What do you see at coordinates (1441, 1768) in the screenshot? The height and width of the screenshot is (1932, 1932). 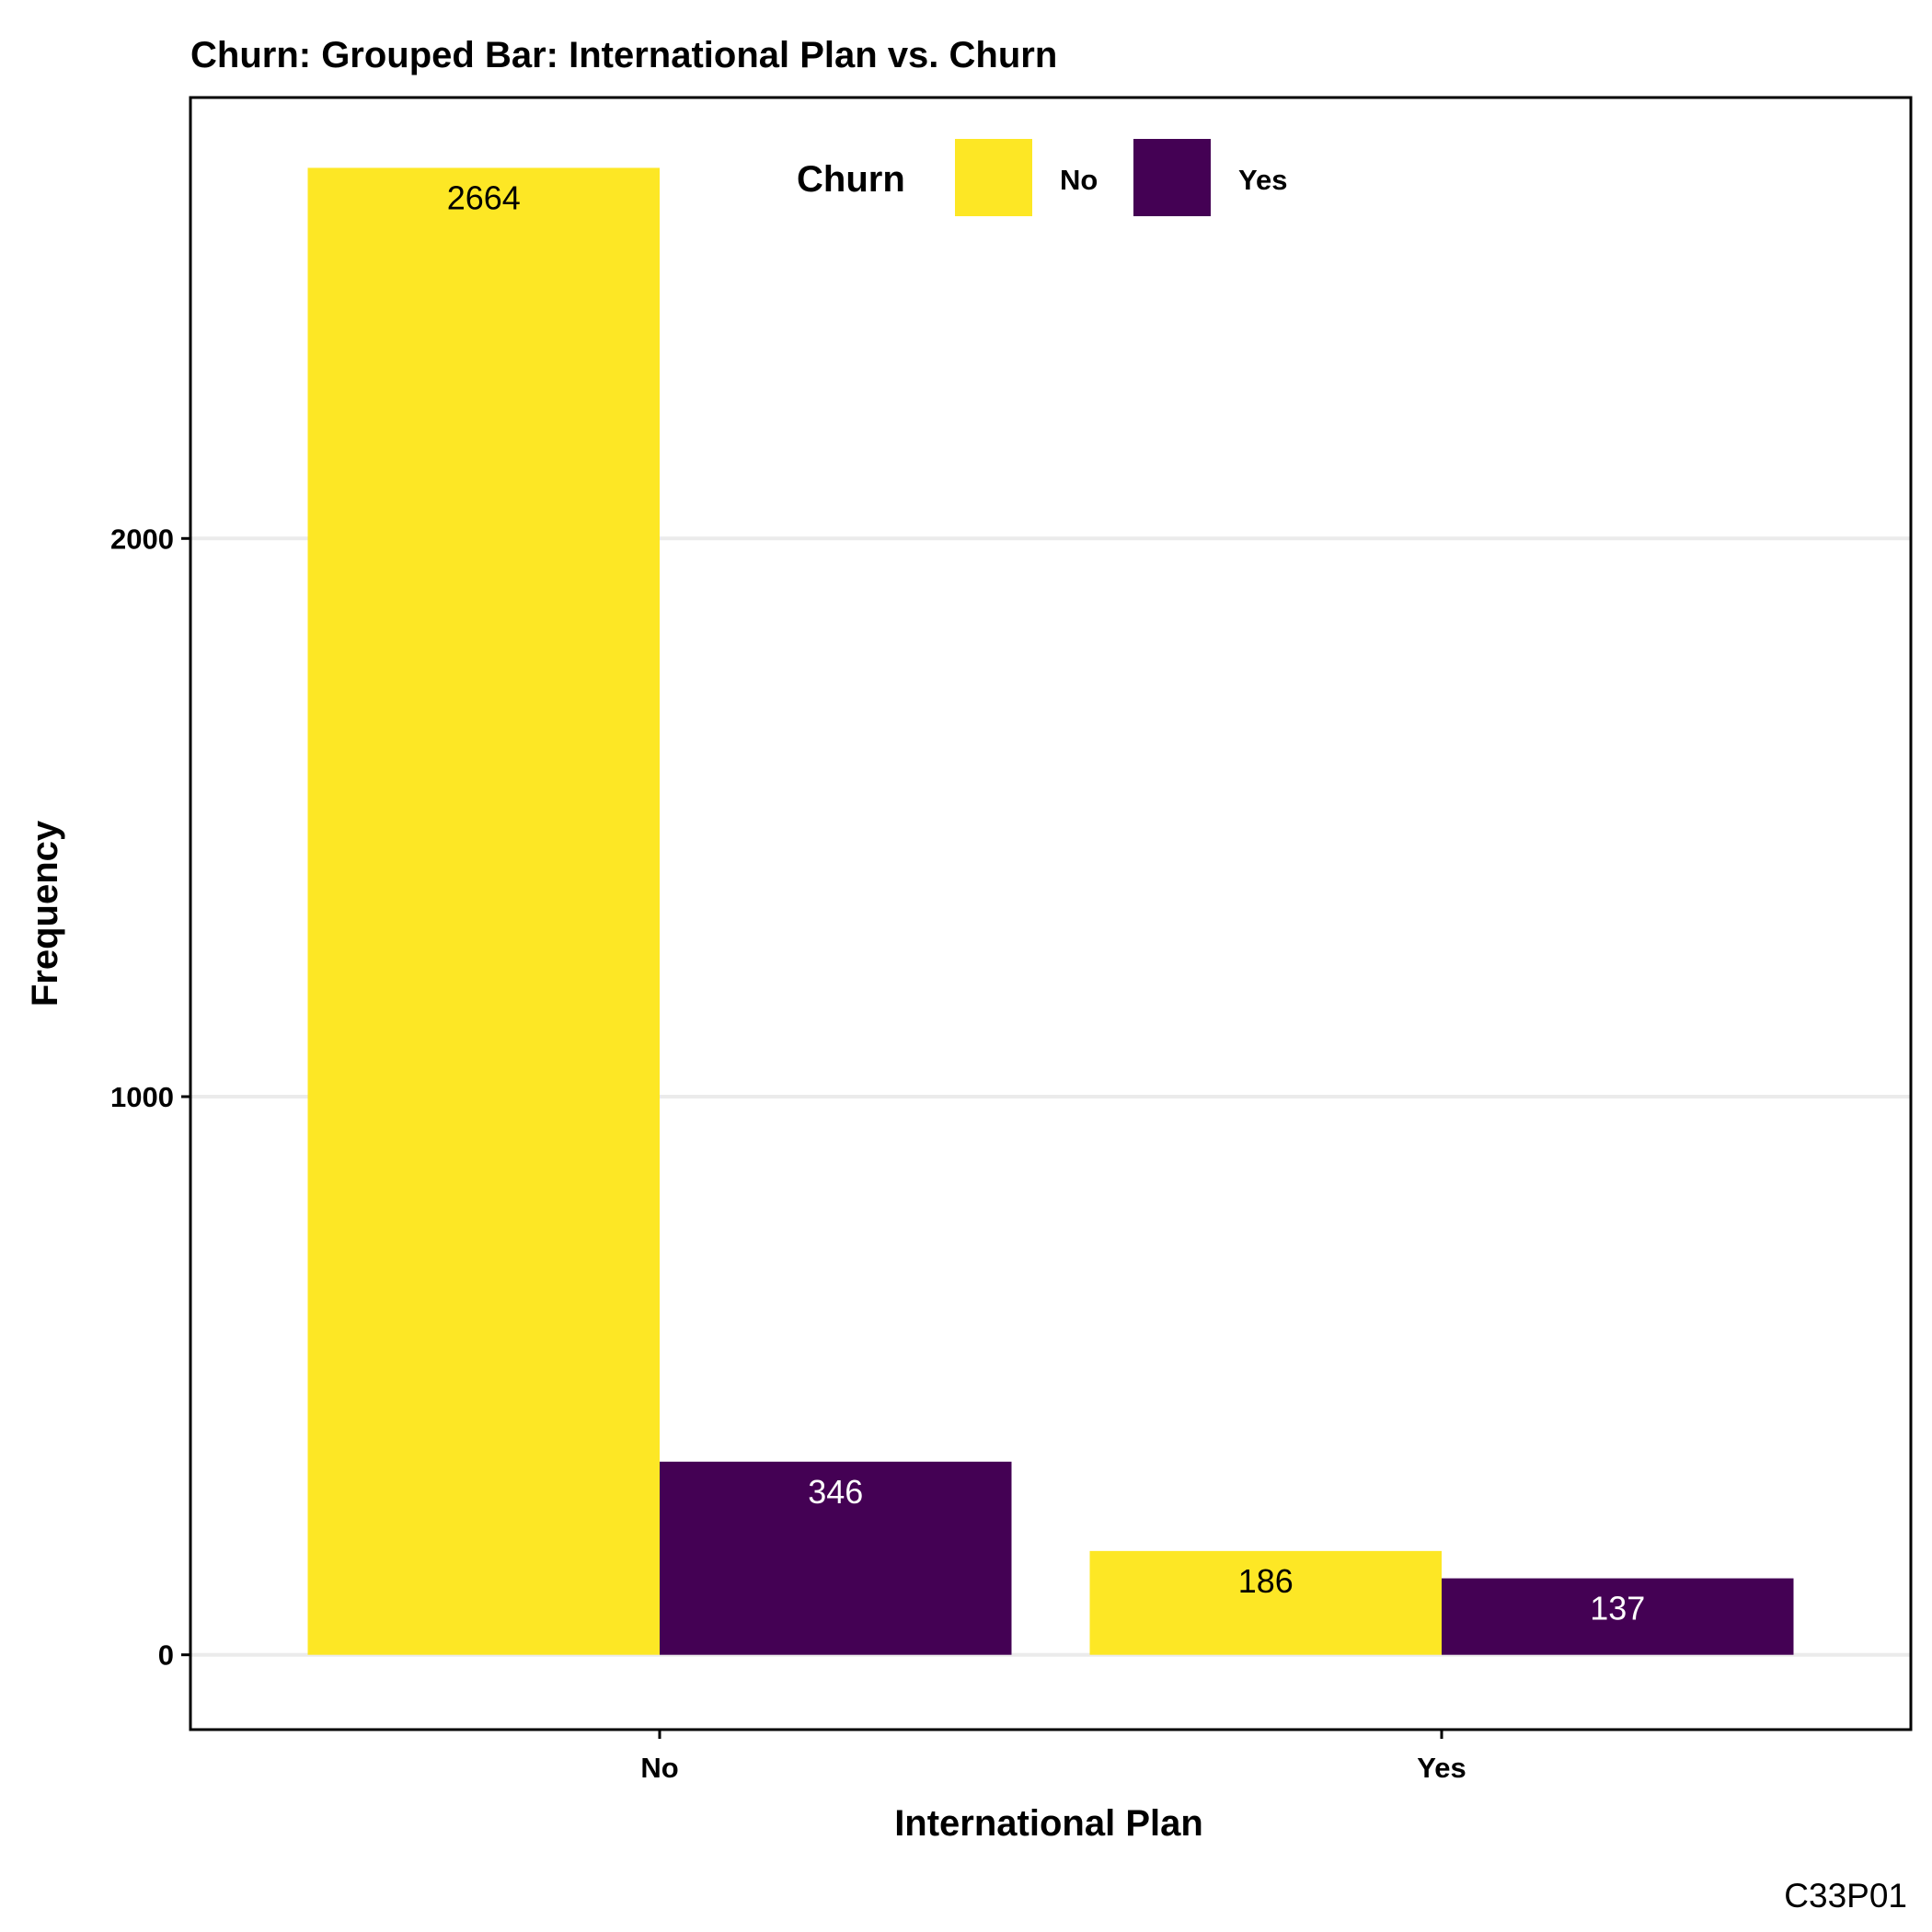 I see `x-tick-label-yes: Yes` at bounding box center [1441, 1768].